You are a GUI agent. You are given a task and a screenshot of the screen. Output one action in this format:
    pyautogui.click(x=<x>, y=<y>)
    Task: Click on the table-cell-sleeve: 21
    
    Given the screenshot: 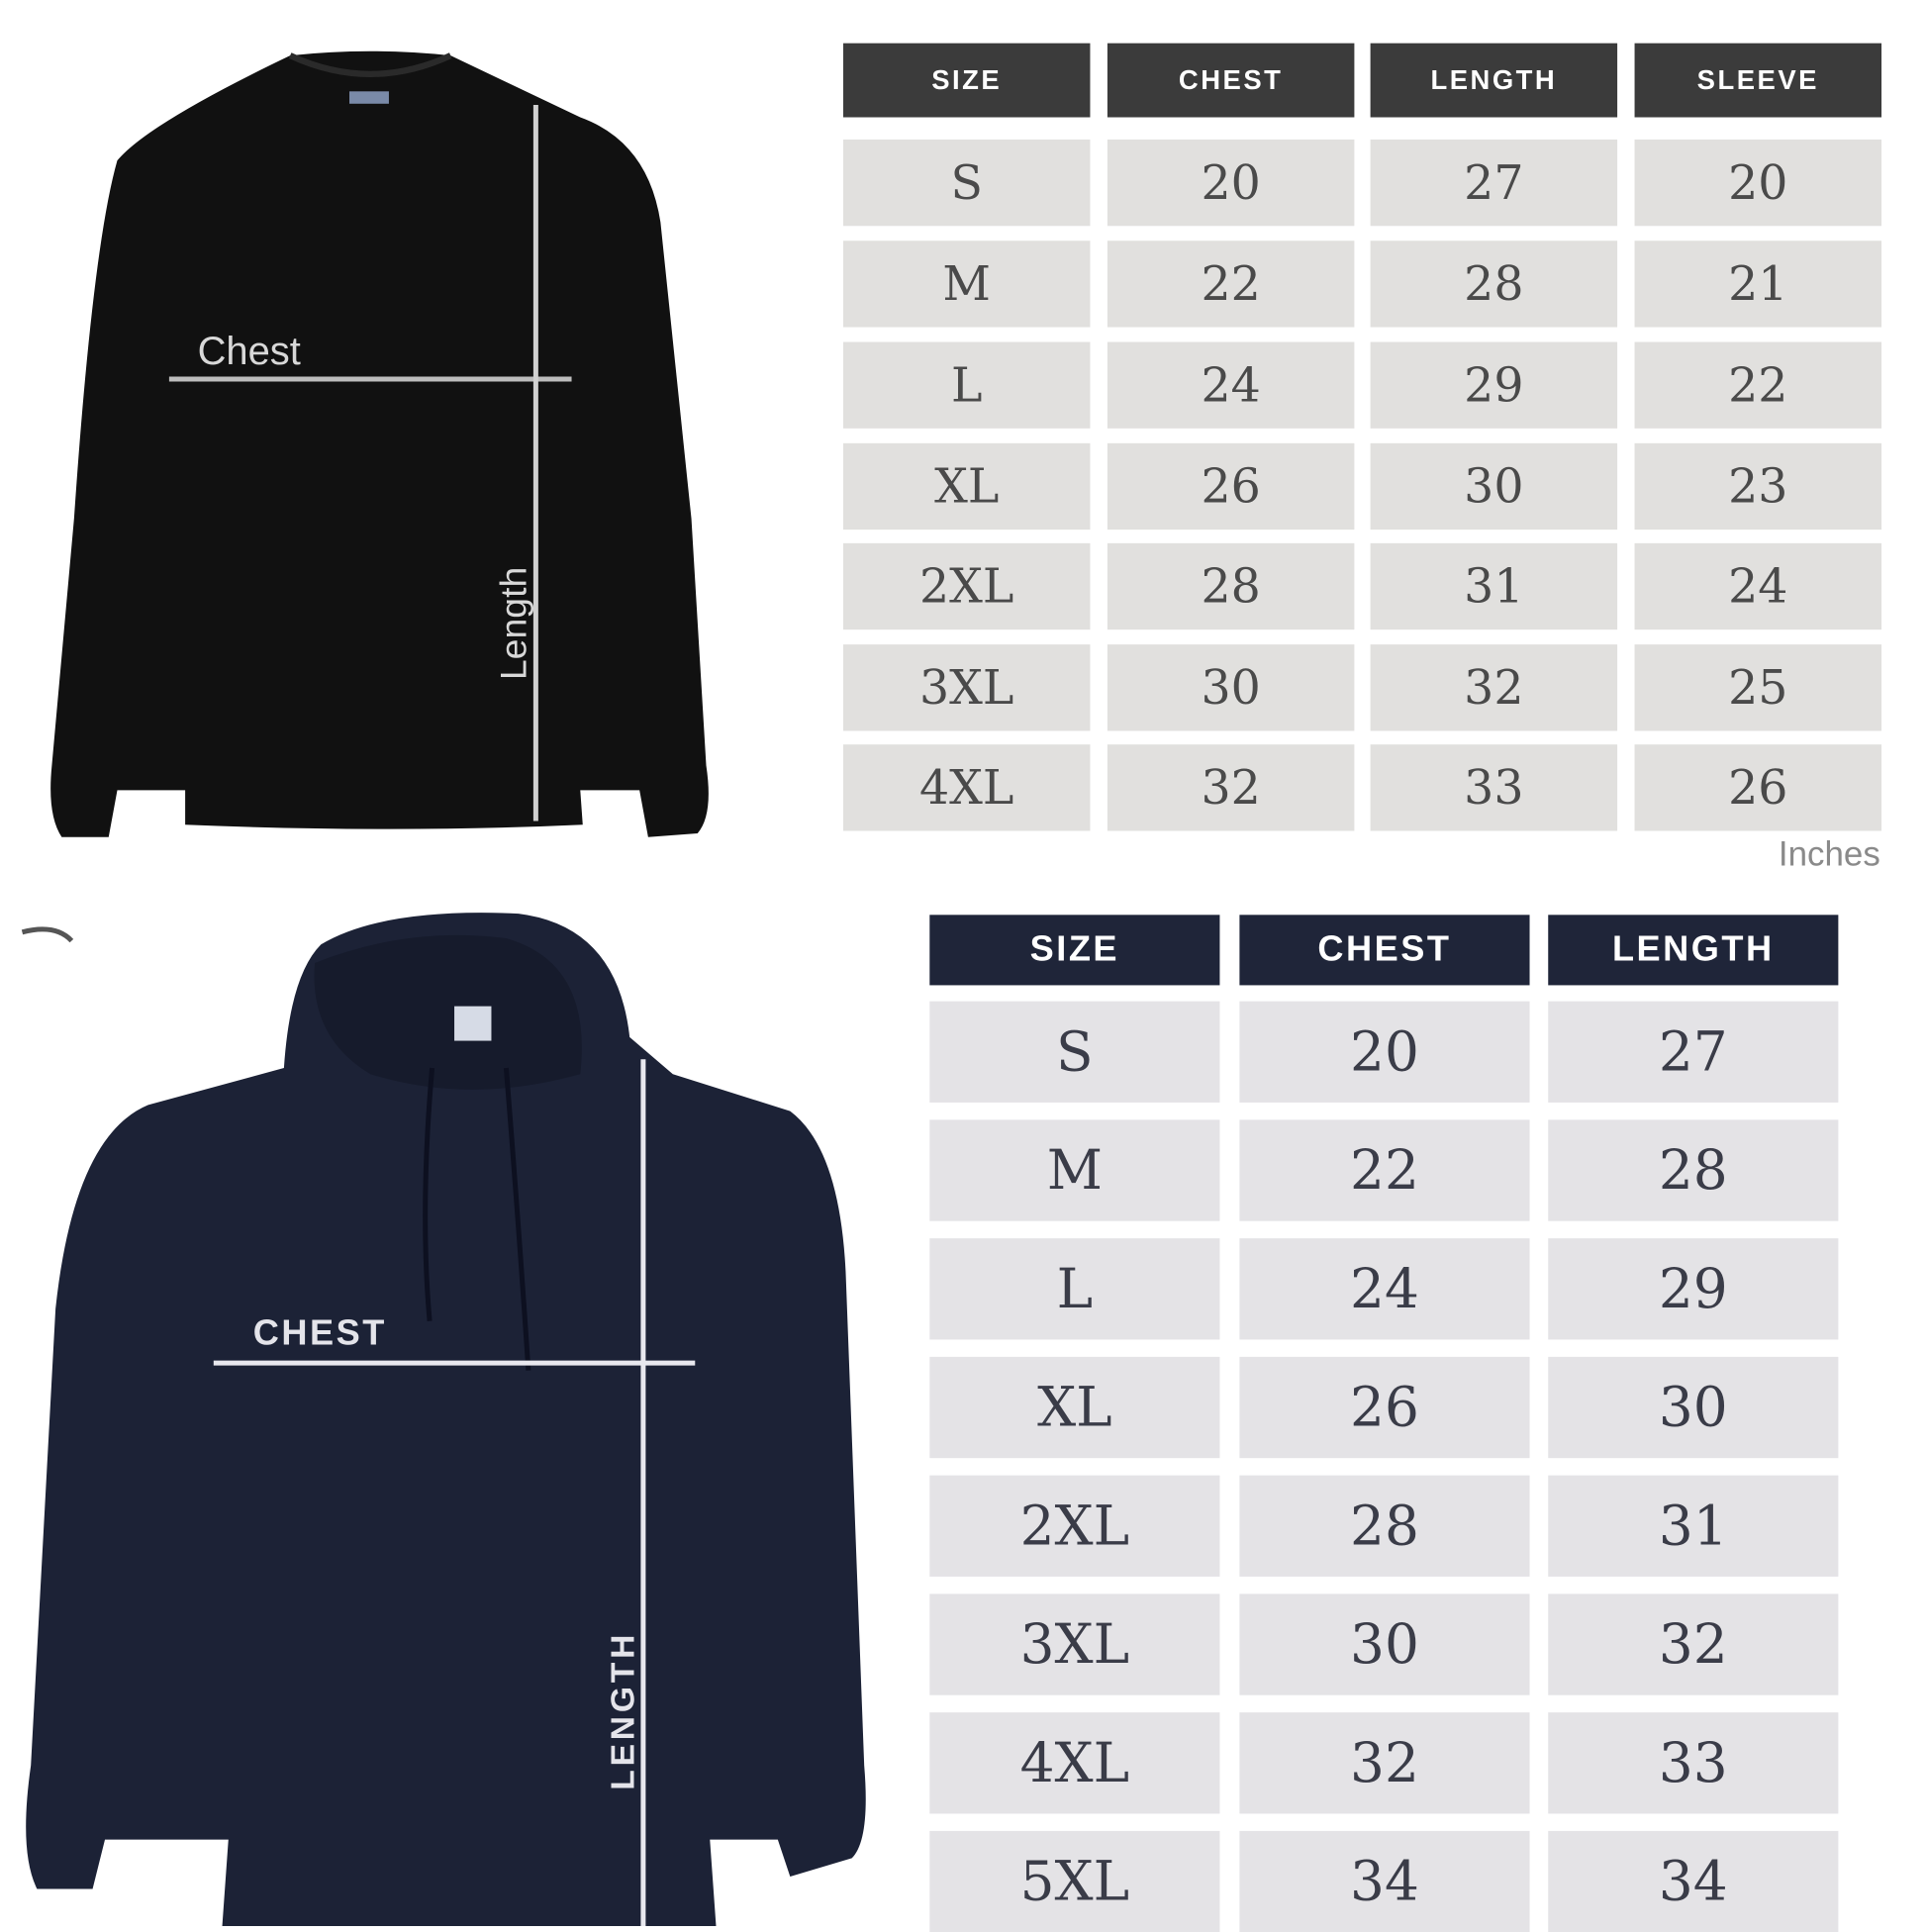 What is the action you would take?
    pyautogui.click(x=1758, y=284)
    